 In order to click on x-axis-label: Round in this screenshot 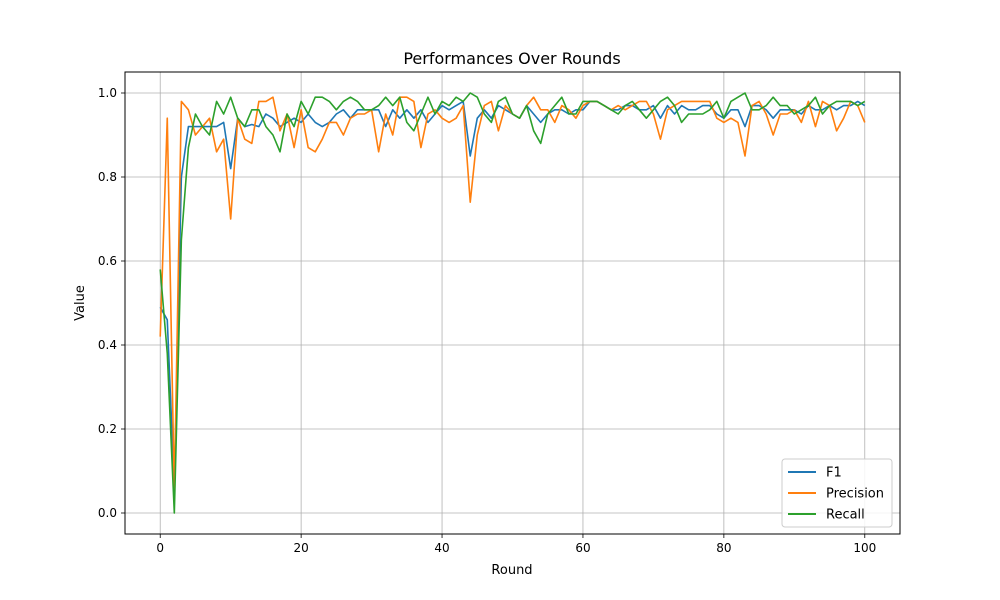, I will do `click(511, 570)`.